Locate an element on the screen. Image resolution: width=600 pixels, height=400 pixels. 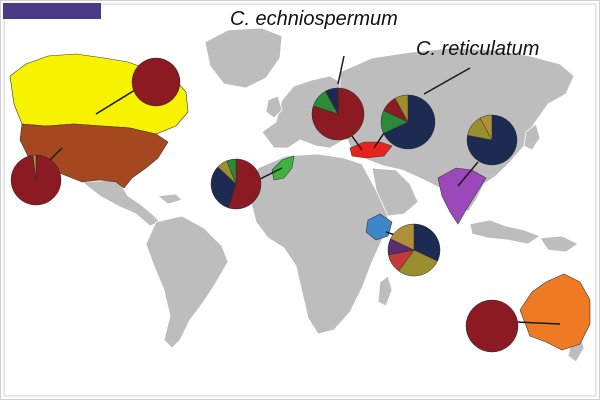
south-america-landmass is located at coordinates (187, 282).